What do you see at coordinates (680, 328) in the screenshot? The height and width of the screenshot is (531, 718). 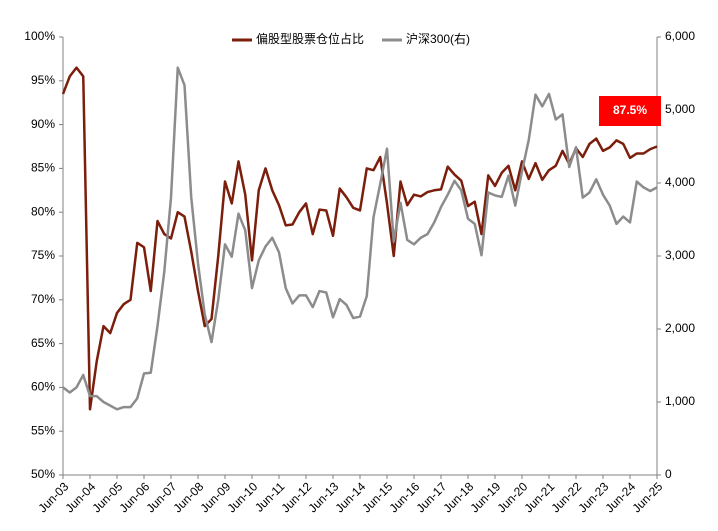 I see `y2-tick-label: 2,000` at bounding box center [680, 328].